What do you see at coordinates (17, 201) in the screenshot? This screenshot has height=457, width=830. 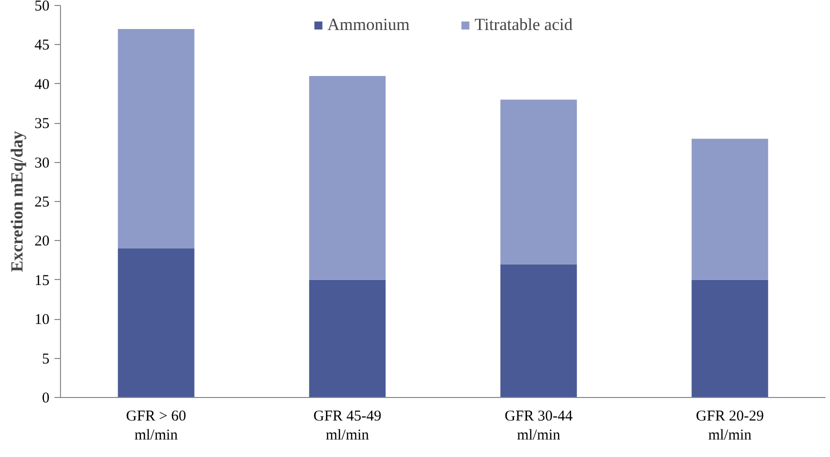 I see `y-axis-title: Excretion mEq/day` at bounding box center [17, 201].